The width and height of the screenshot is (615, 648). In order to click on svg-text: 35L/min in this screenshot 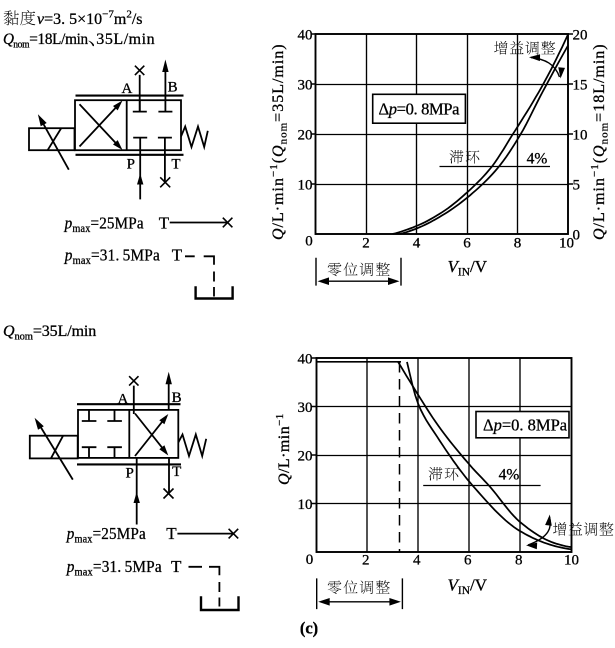, I will do `click(125, 39)`.